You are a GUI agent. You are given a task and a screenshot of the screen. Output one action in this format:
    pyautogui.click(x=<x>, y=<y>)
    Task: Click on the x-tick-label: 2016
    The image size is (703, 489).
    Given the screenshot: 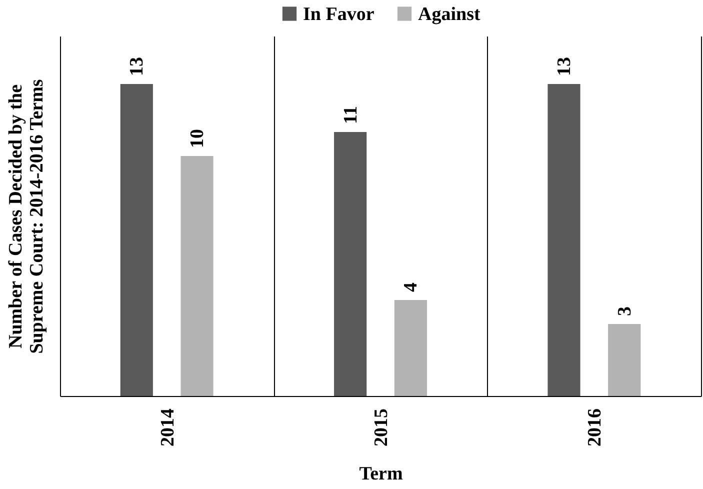 What is the action you would take?
    pyautogui.click(x=595, y=427)
    